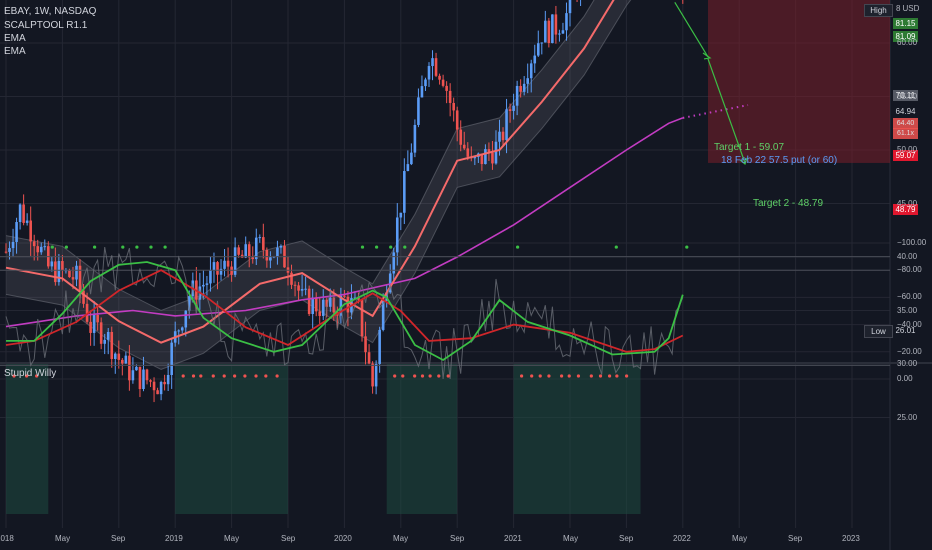  I want to click on price-axis-tick: 40.00, so click(907, 256).